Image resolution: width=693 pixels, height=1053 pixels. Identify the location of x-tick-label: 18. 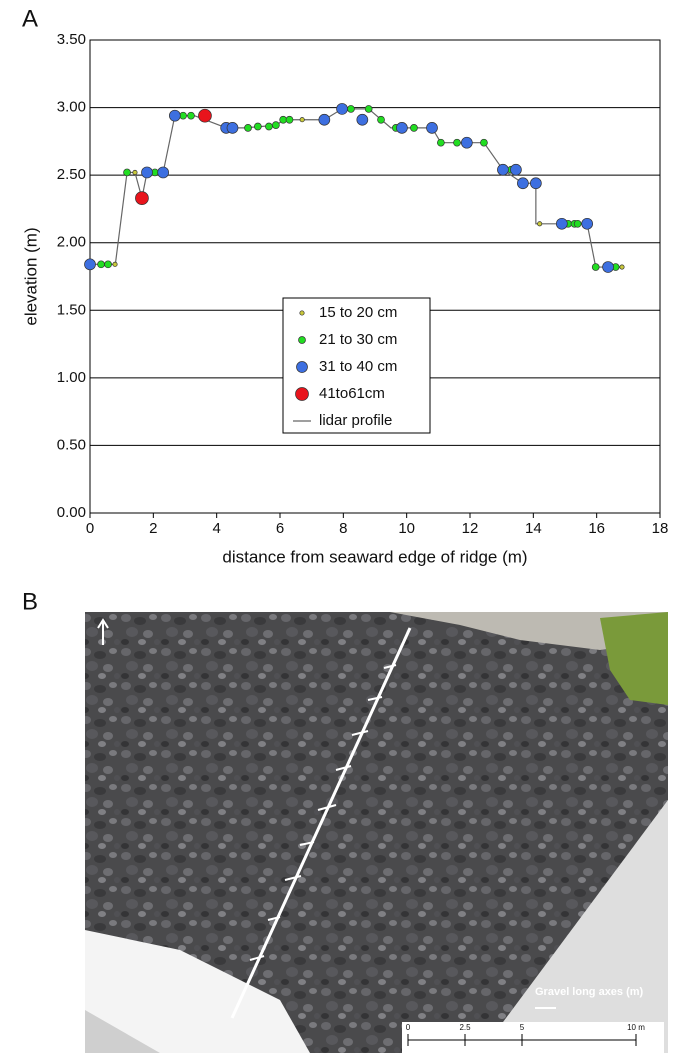
(660, 528).